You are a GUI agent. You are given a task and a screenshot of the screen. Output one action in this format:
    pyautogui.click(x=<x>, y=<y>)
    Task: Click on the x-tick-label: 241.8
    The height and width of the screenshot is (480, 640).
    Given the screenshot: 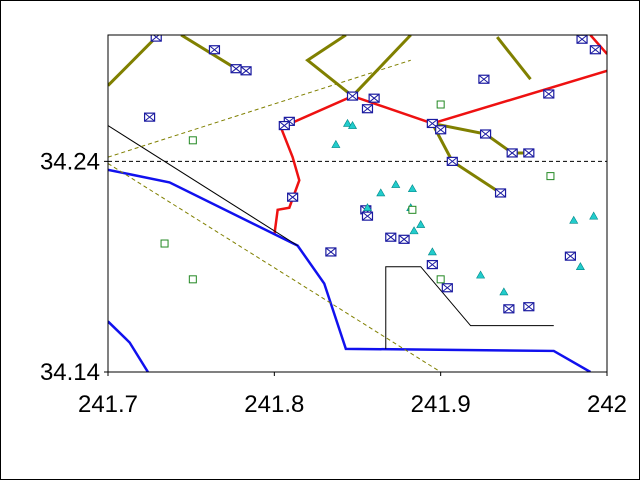 What is the action you would take?
    pyautogui.click(x=274, y=404)
    